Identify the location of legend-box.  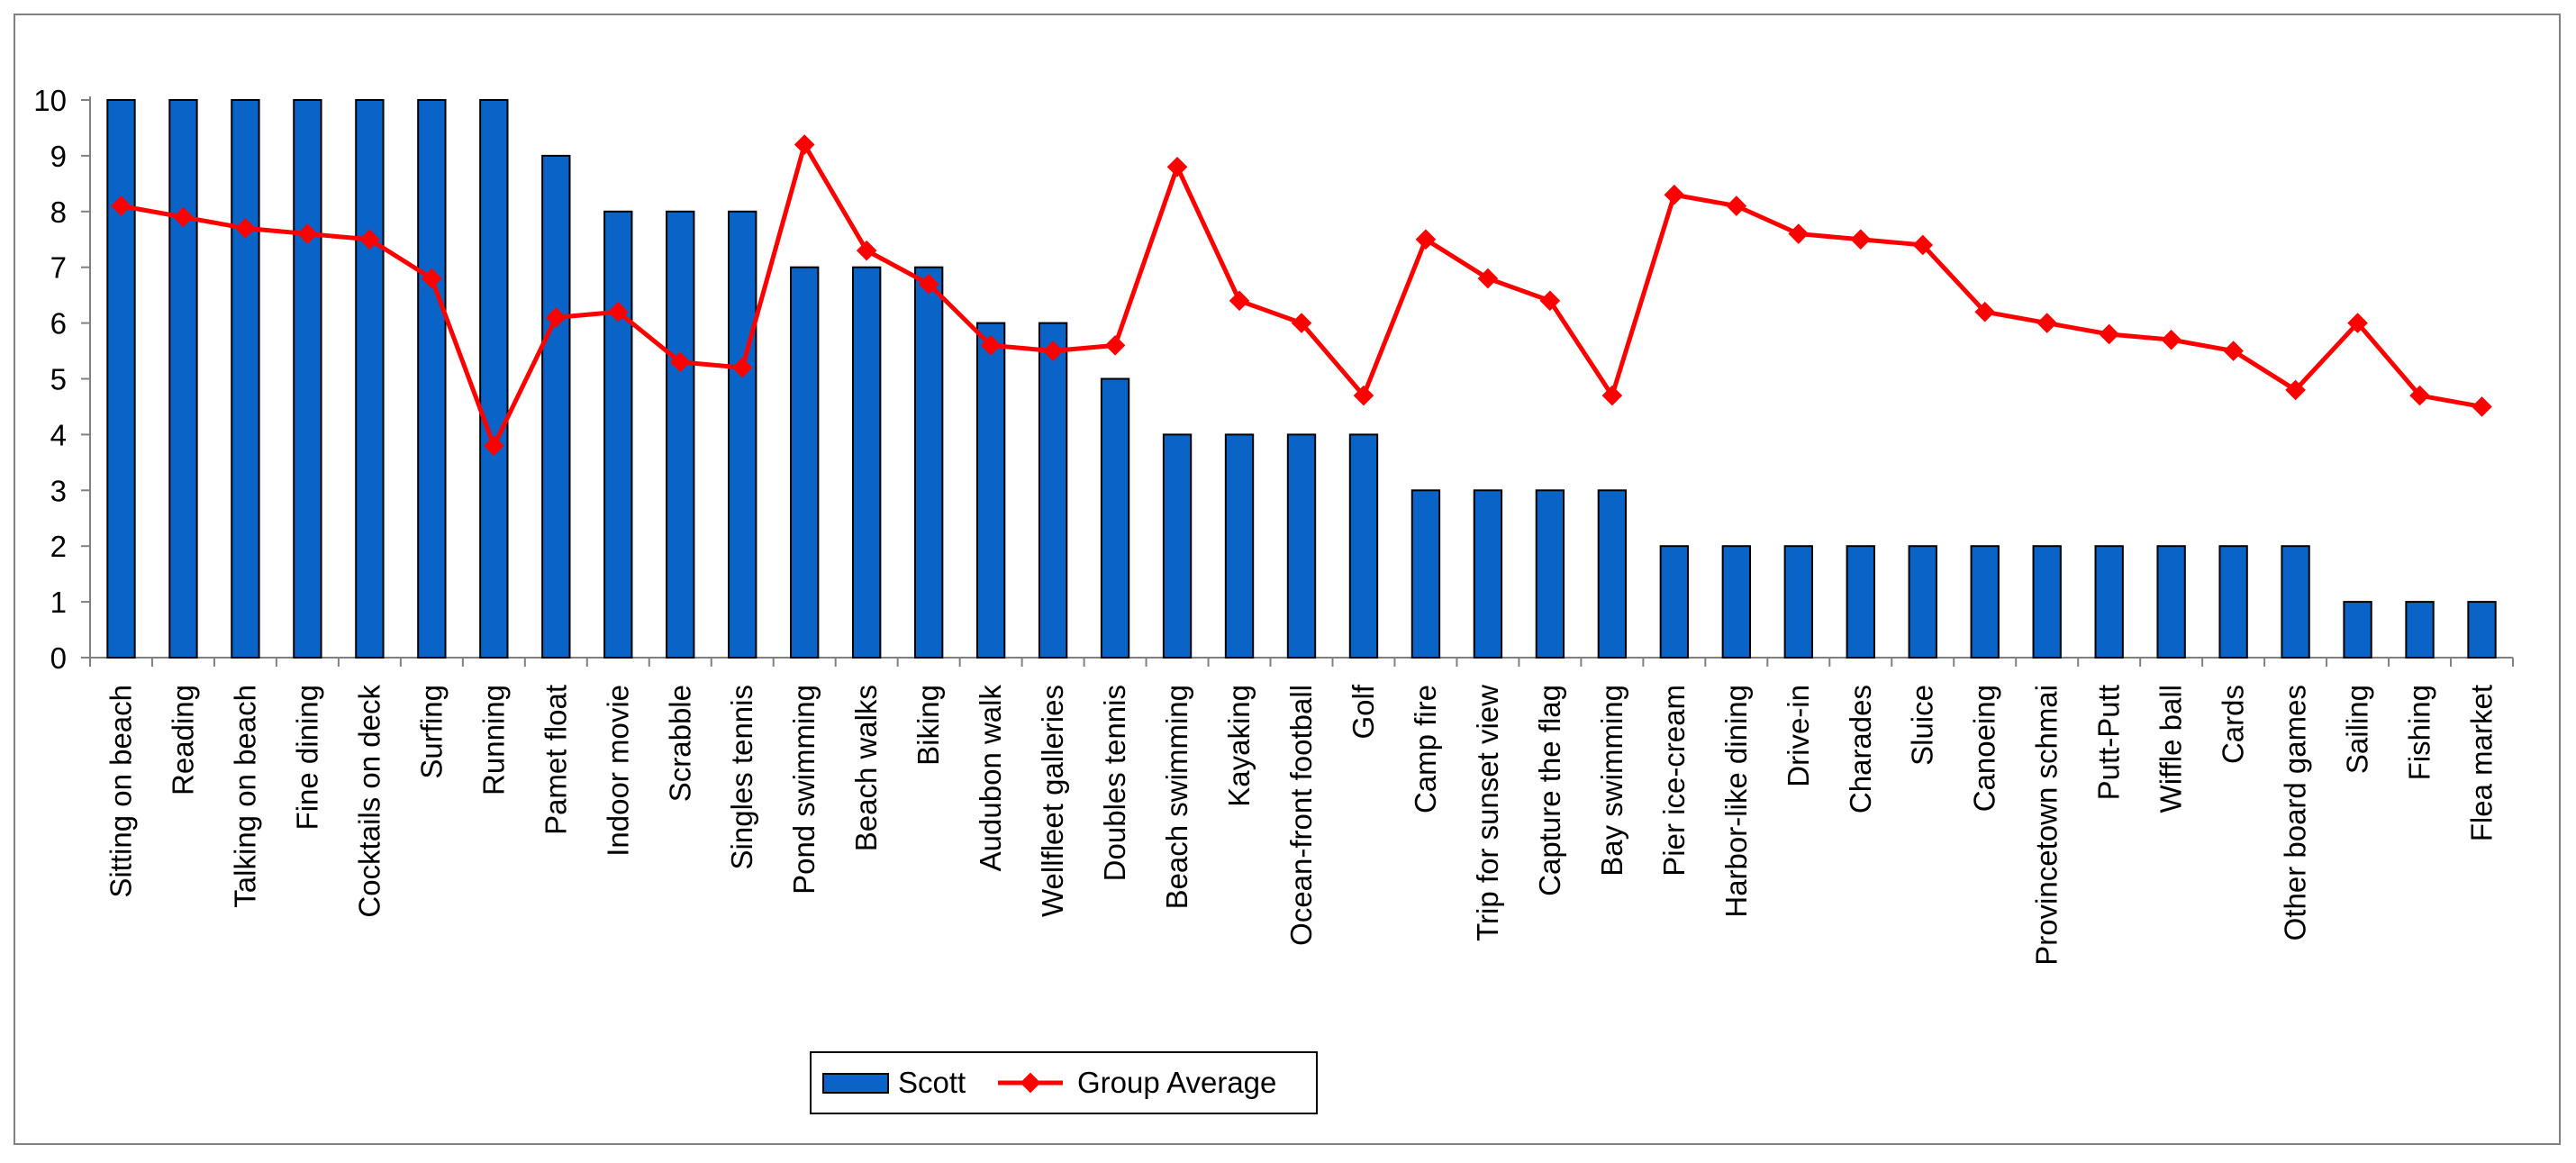
(1064, 1082).